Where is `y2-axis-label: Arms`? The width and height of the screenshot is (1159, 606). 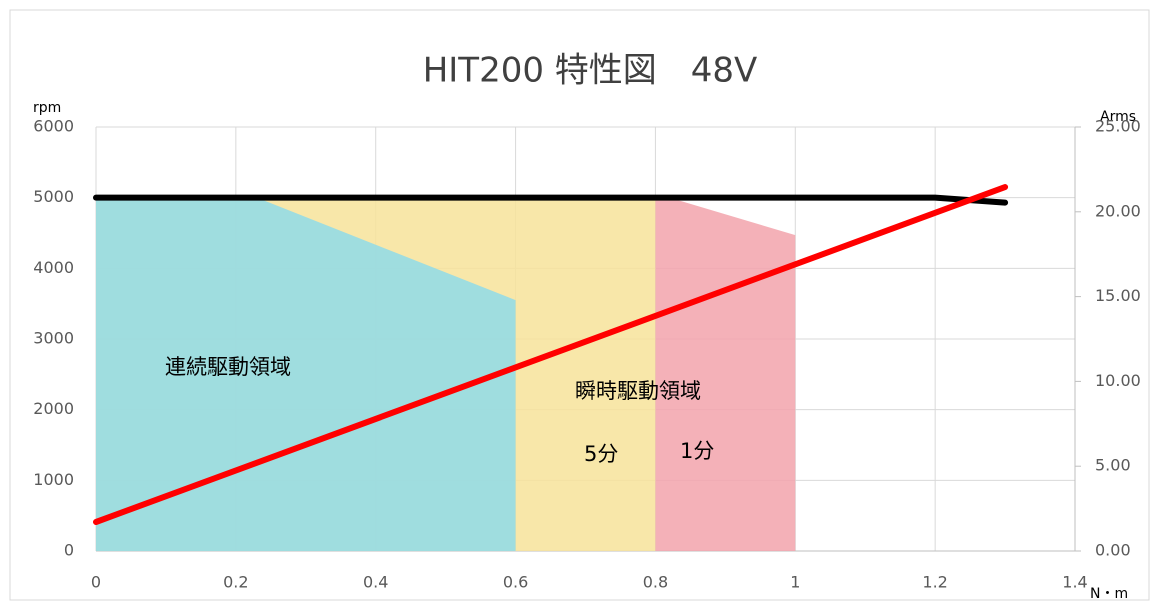
y2-axis-label: Arms is located at coordinates (1118, 117).